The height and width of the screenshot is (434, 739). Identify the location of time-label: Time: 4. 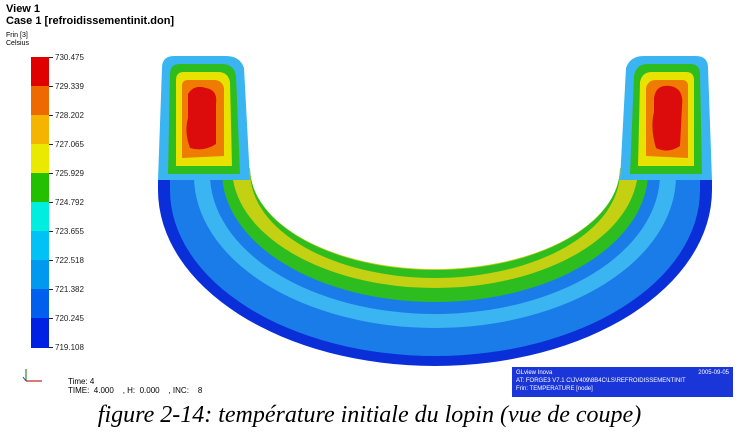
(81, 381).